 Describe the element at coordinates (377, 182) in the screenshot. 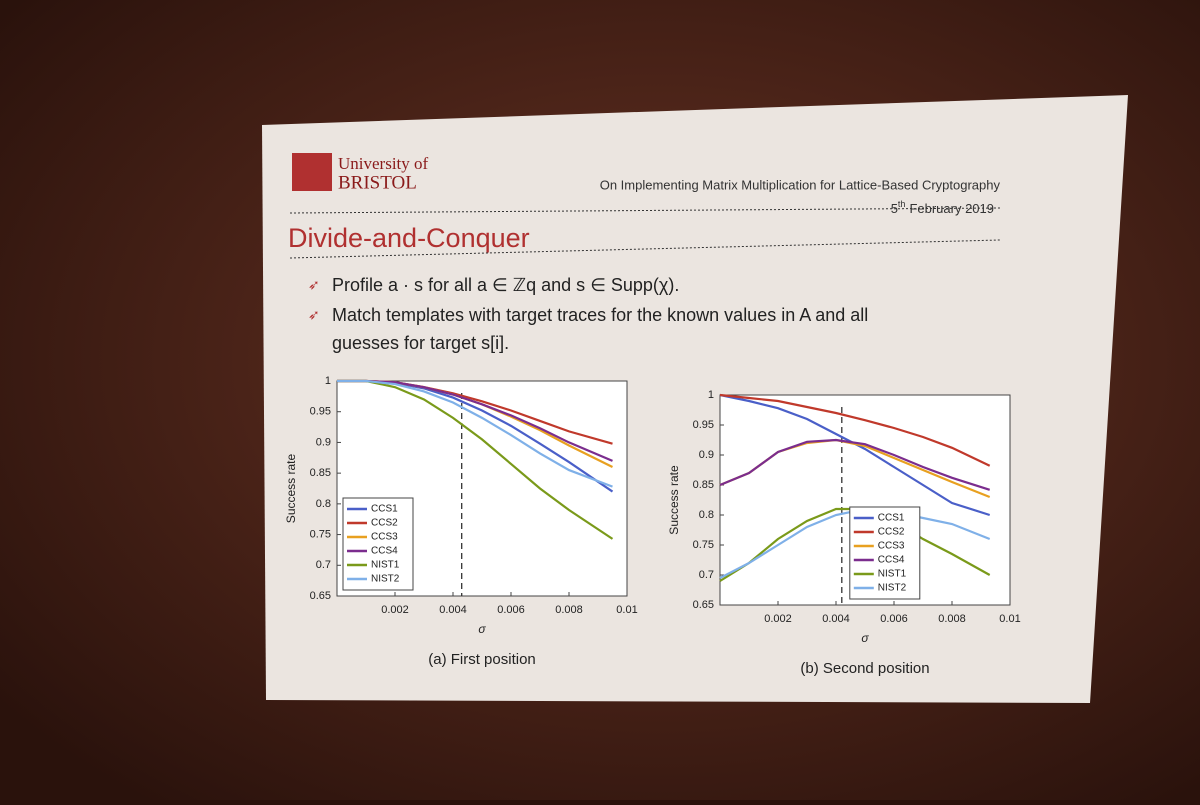

I see `logo-text: BRISTOL` at that location.